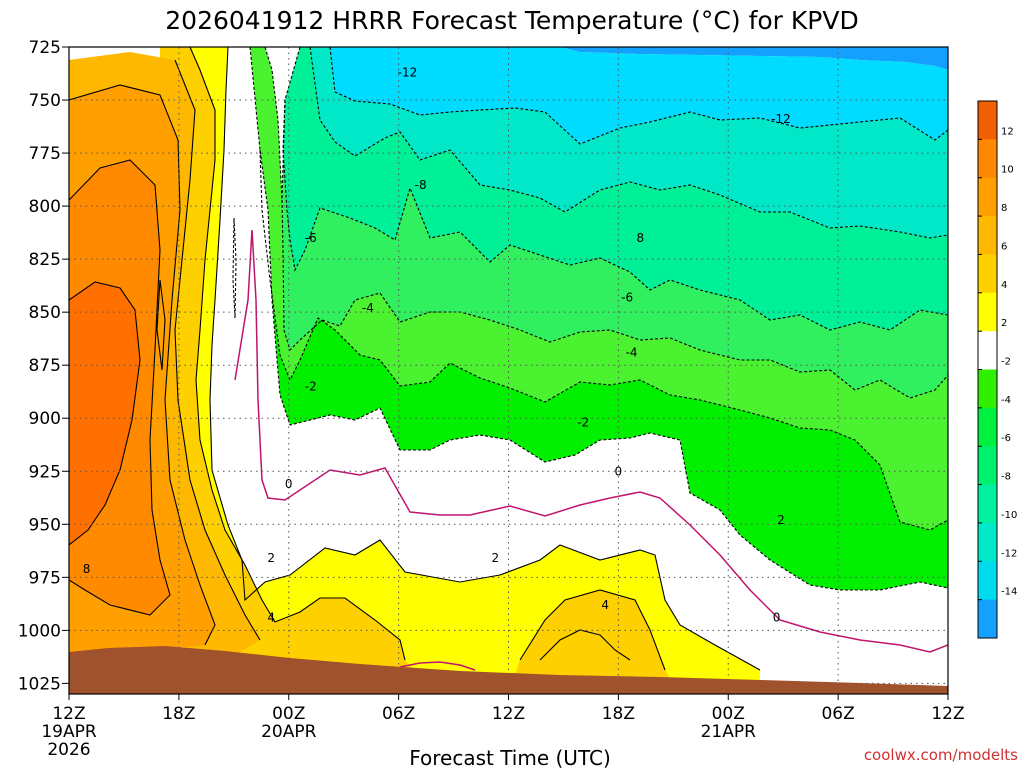  Describe the element at coordinates (39, 684) in the screenshot. I see `y-tick-label: 1025` at that location.